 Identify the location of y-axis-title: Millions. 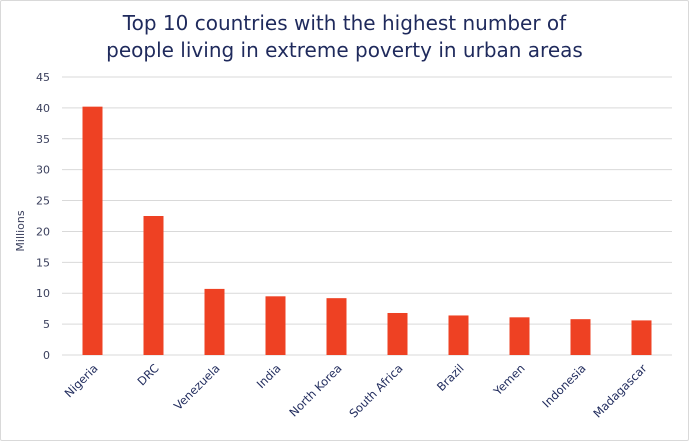
(20, 230).